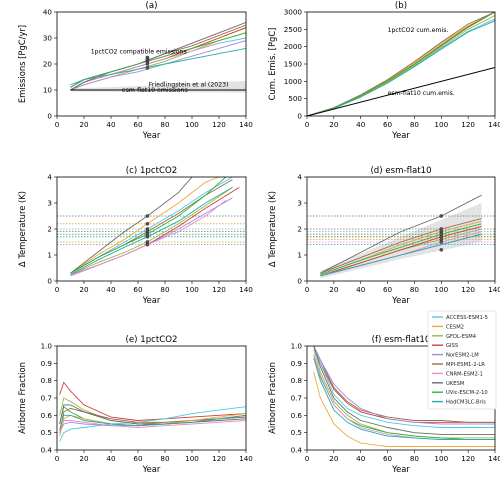 Image resolution: width=500 pixels, height=502 pixels. What do you see at coordinates (295, 98) in the screenshot?
I see `y-tick-label: 500` at bounding box center [295, 98].